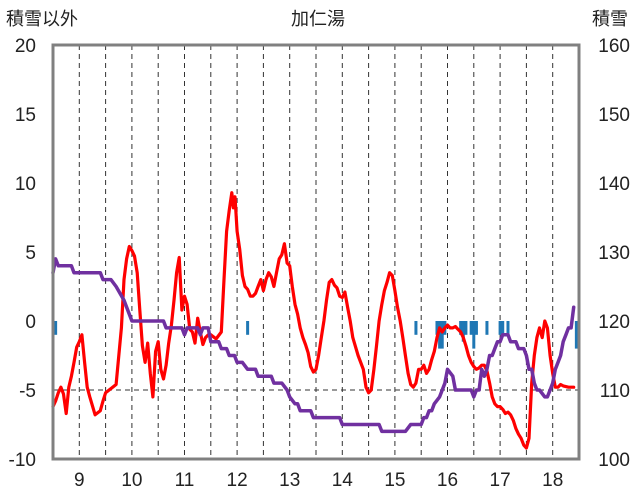 This screenshot has width=636, height=501. Describe the element at coordinates (318, 19) in the screenshot. I see `chart-title: 加仁湯` at that location.